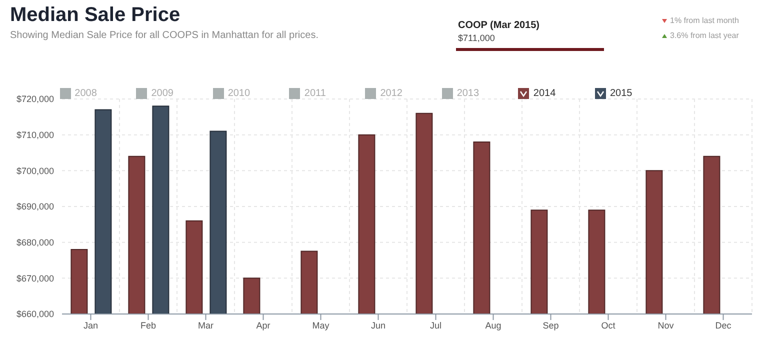  What do you see at coordinates (621, 93) in the screenshot?
I see `legend-label: 2015` at bounding box center [621, 93].